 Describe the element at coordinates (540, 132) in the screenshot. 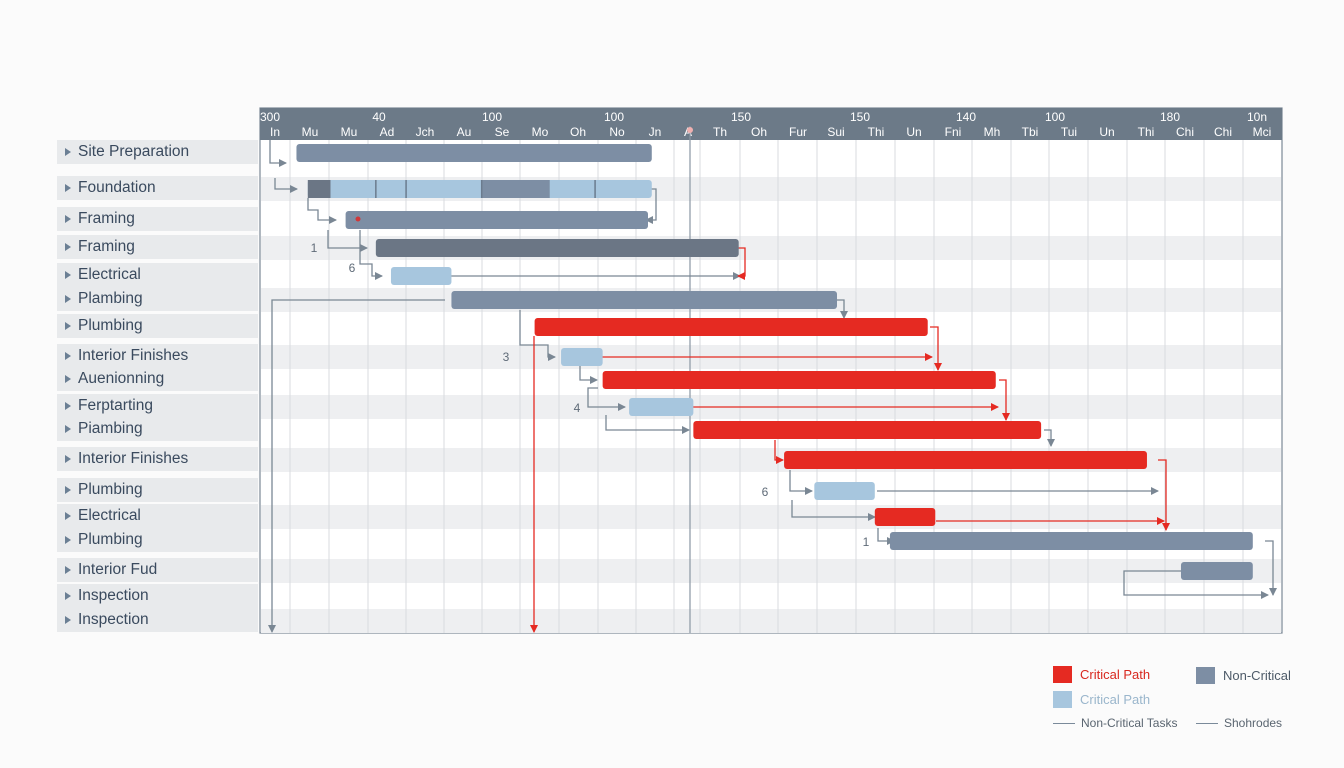

I see `scale-label: Mo` at that location.